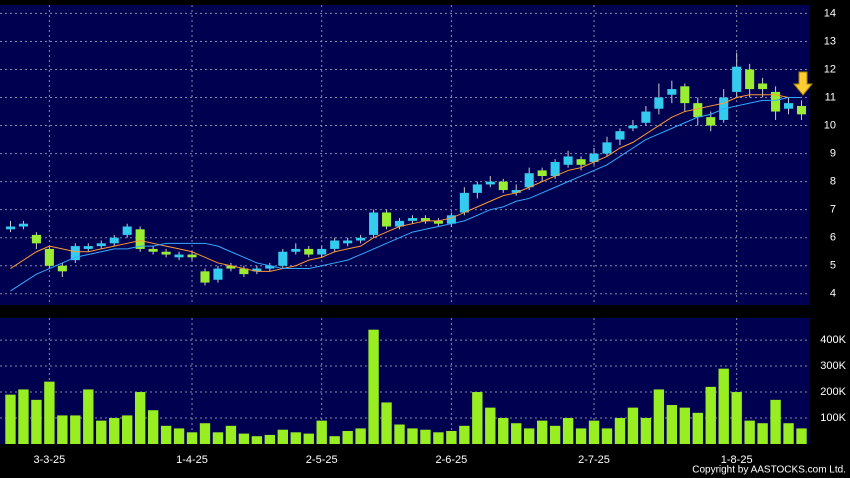  What do you see at coordinates (833, 182) in the screenshot?
I see `y-tick-label: 8` at bounding box center [833, 182].